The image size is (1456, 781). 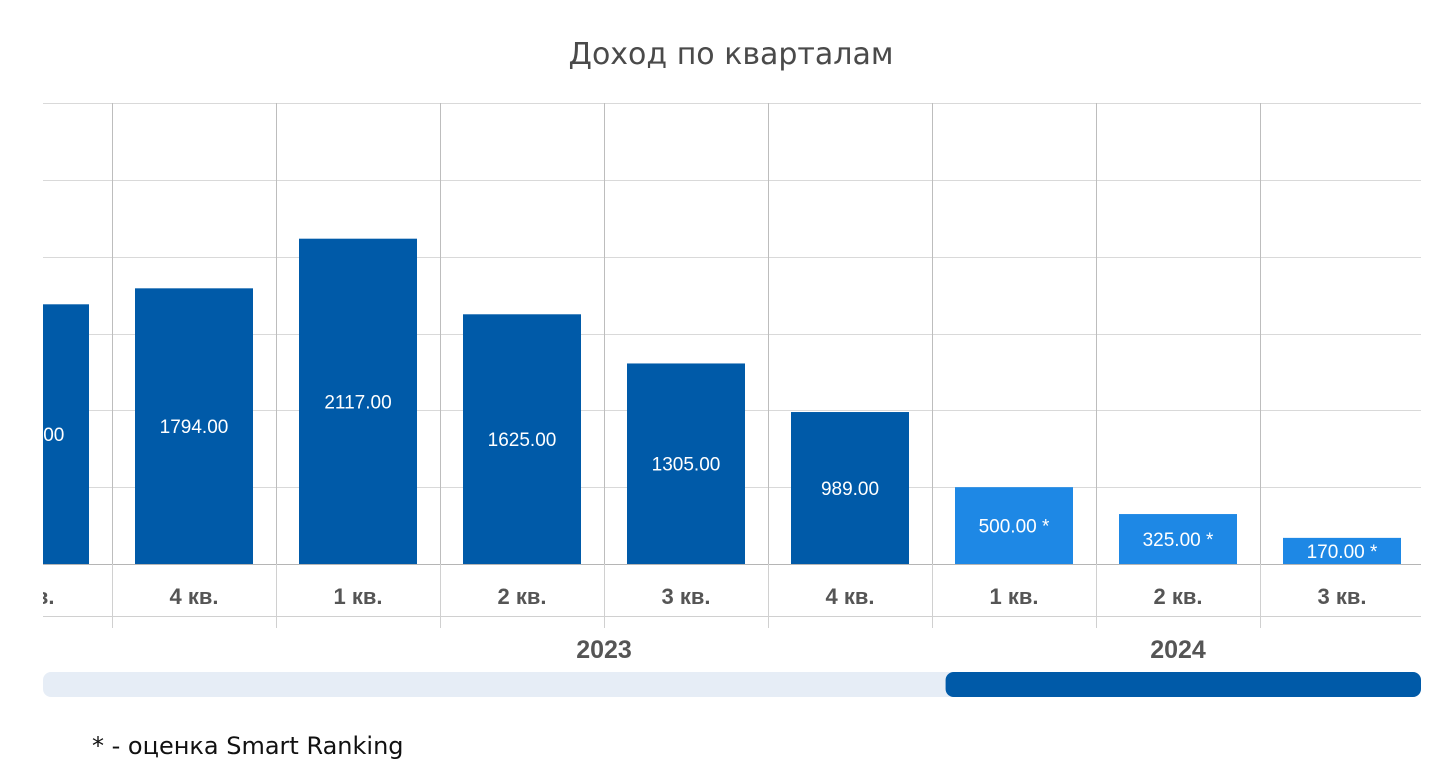 I want to click on bar-data-label: 1625.00, so click(x=522, y=440).